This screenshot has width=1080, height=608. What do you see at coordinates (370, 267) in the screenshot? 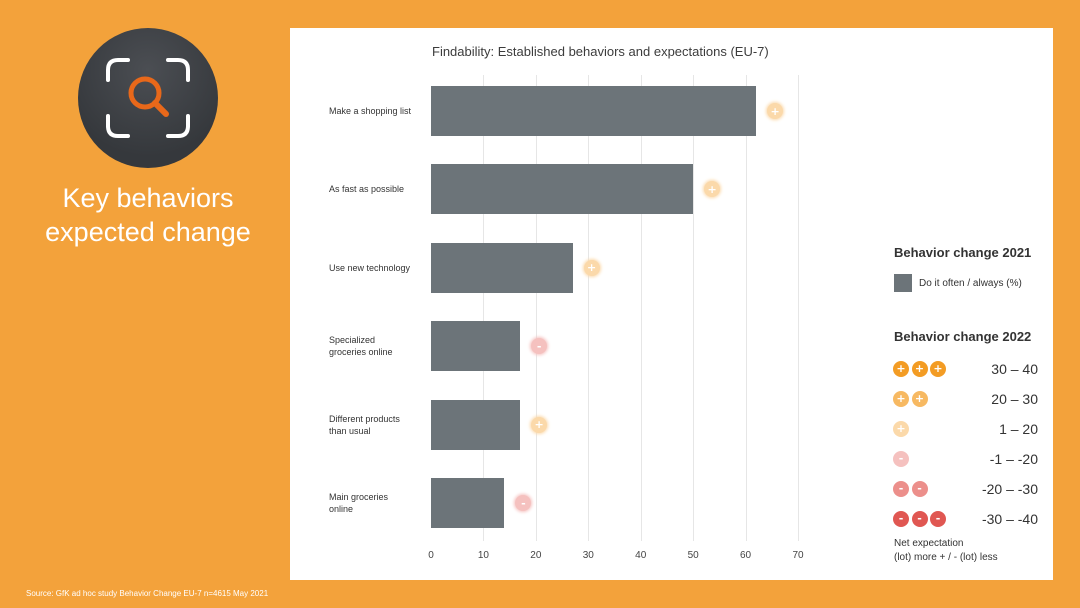
I see `category-label: Use new technology` at bounding box center [370, 267].